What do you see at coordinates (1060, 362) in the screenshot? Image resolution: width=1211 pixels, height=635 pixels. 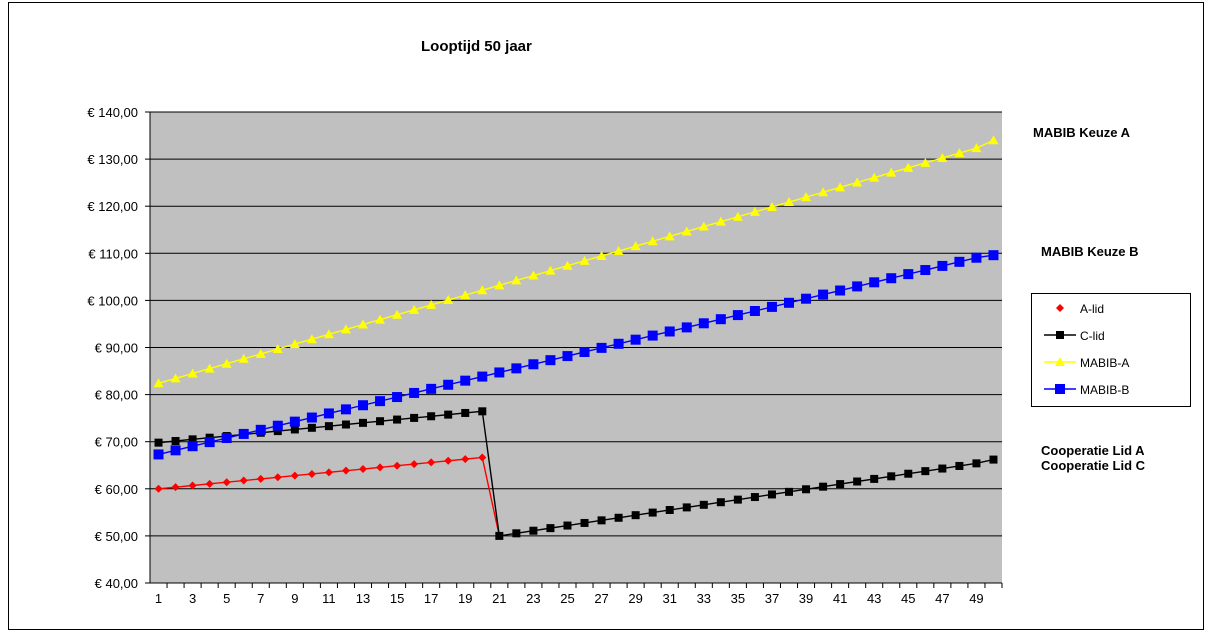 I see `legend-marker-mabib-a` at bounding box center [1060, 362].